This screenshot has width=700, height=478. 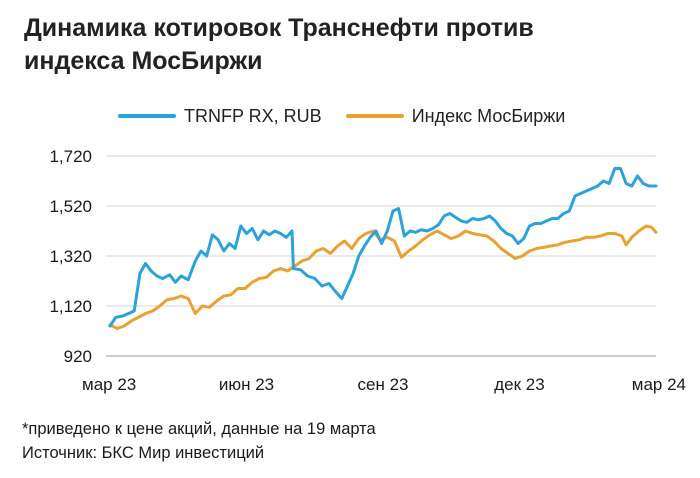 I want to click on legend-item-moex: Индекс МосБиржи, so click(x=455, y=116).